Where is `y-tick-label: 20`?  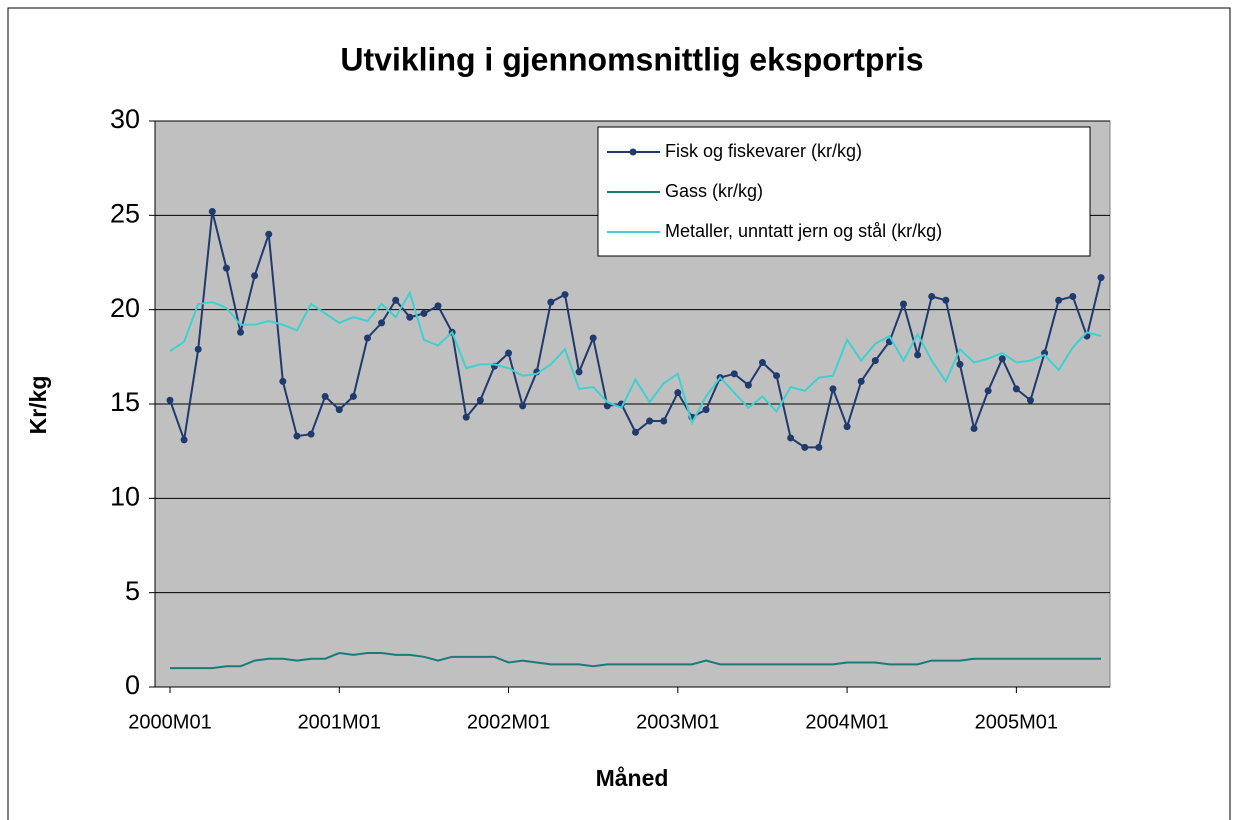
y-tick-label: 20 is located at coordinates (125, 308).